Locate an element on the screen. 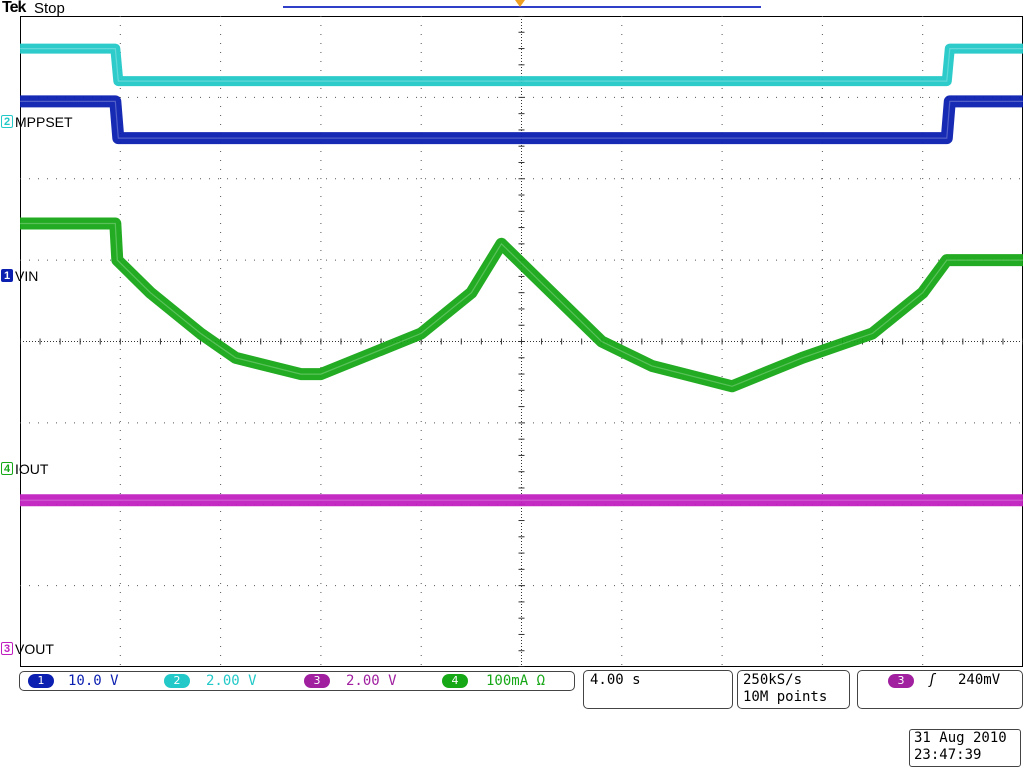 The image size is (1024, 768). ch3-marker-icon: 3 is located at coordinates (7, 648).